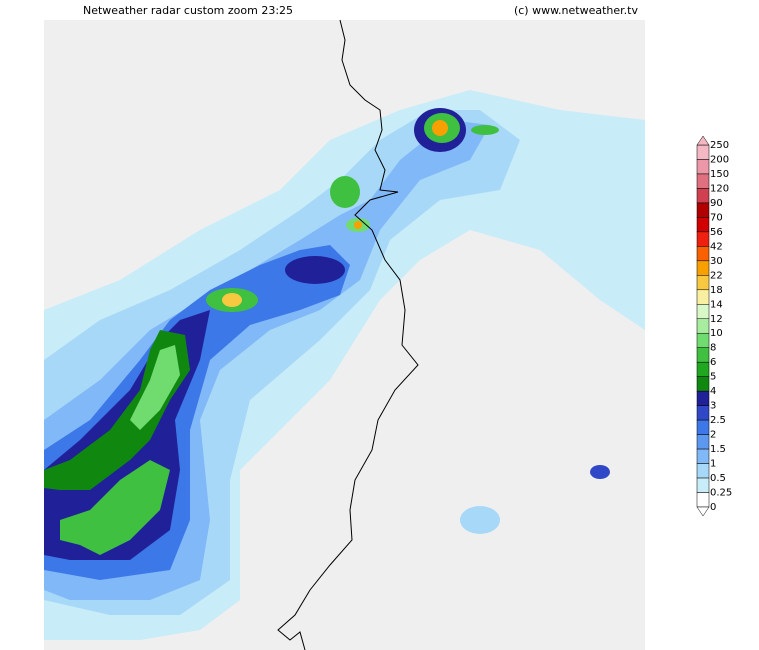 The width and height of the screenshot is (759, 650). What do you see at coordinates (719, 174) in the screenshot?
I see `legend-label: 150` at bounding box center [719, 174].